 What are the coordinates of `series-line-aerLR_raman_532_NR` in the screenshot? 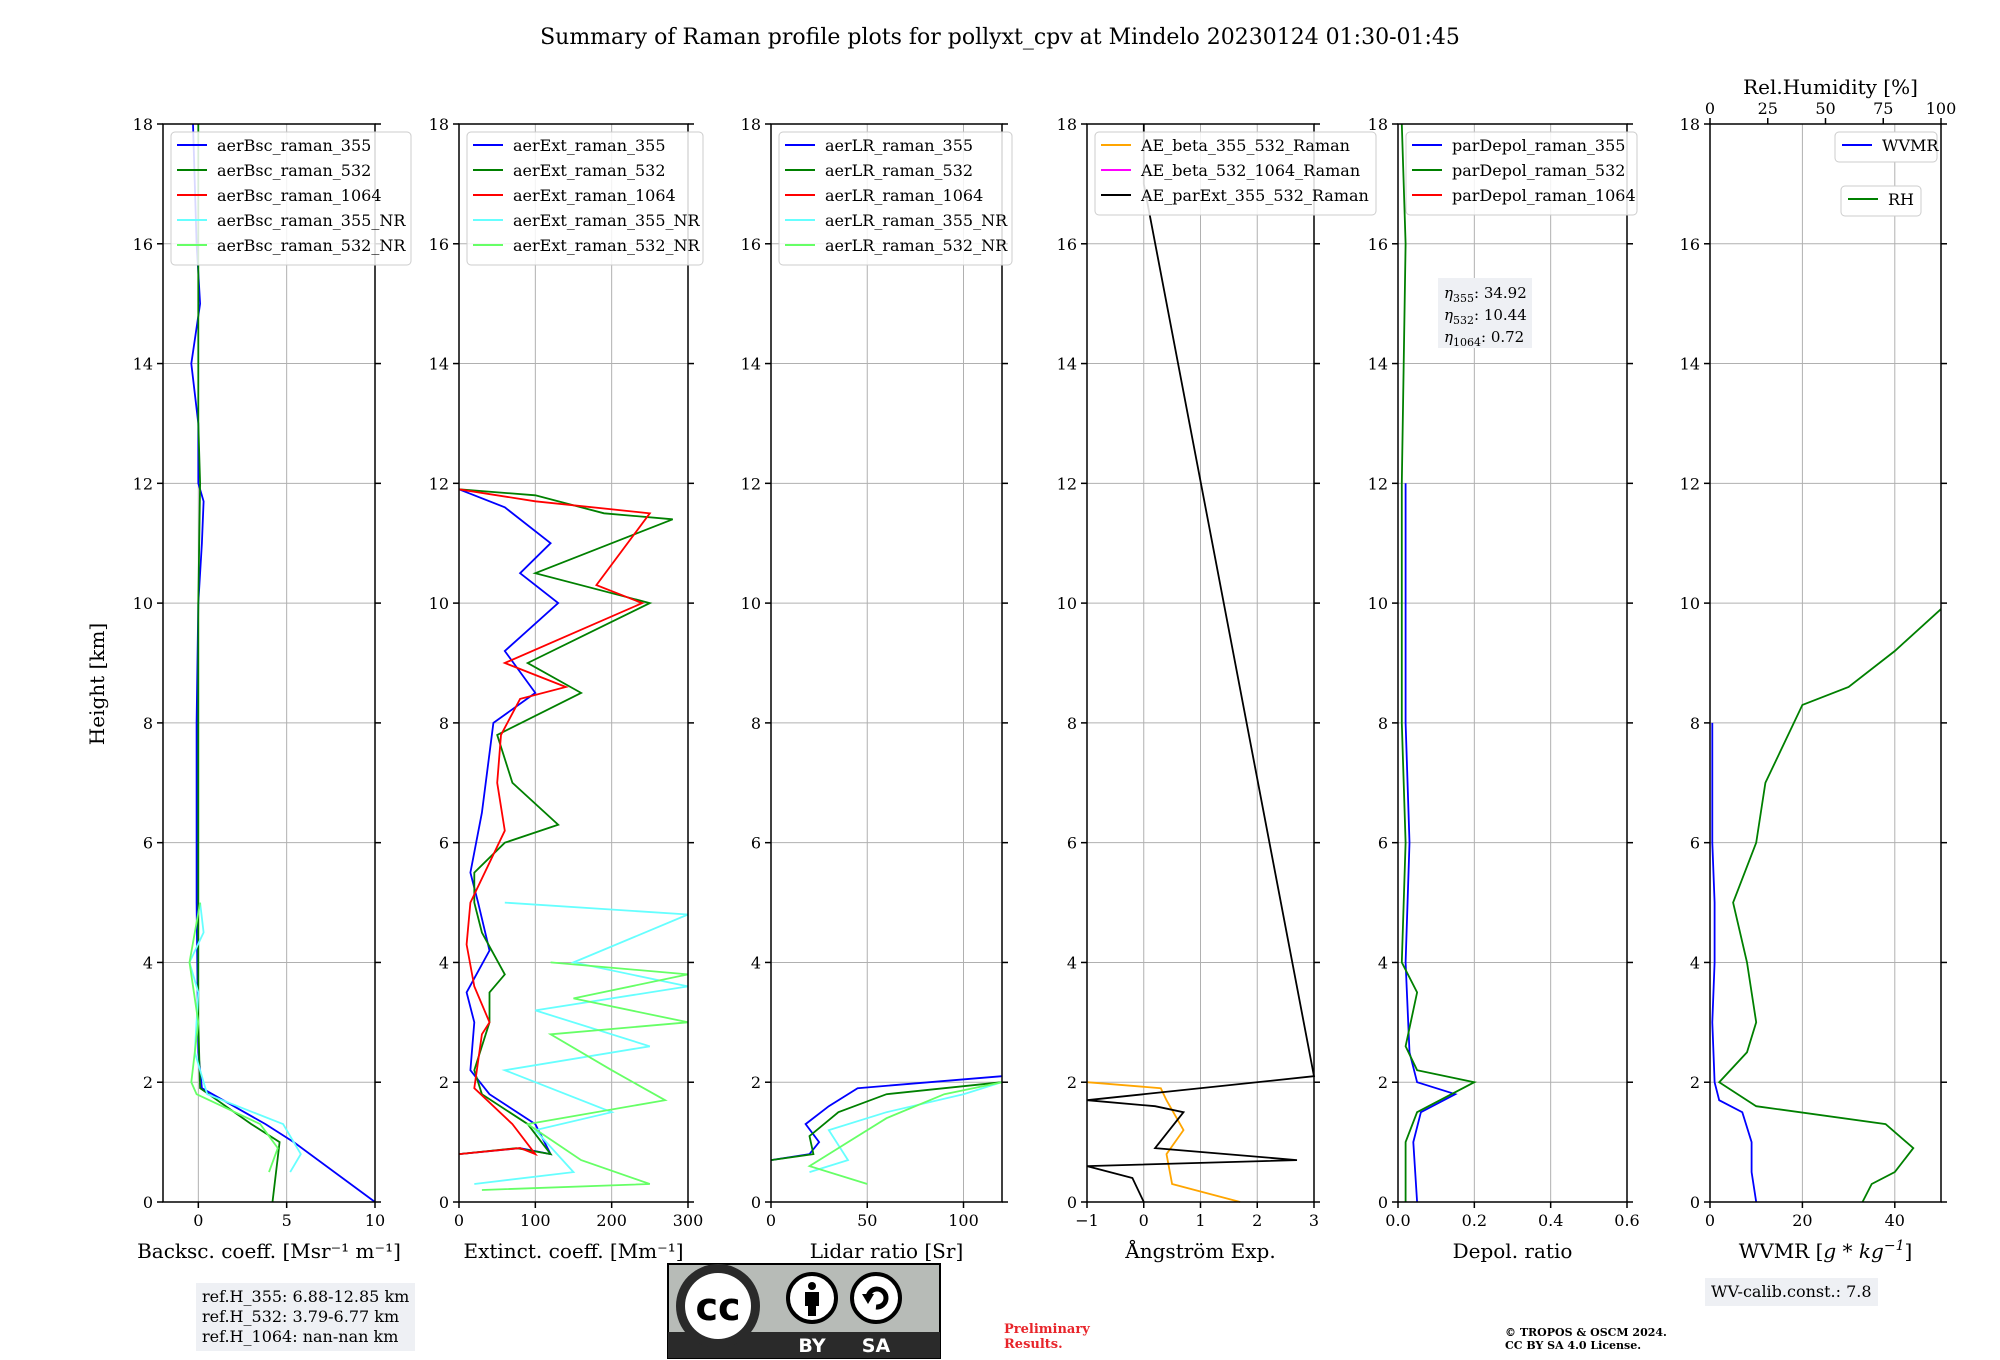 It's located at (905, 1133).